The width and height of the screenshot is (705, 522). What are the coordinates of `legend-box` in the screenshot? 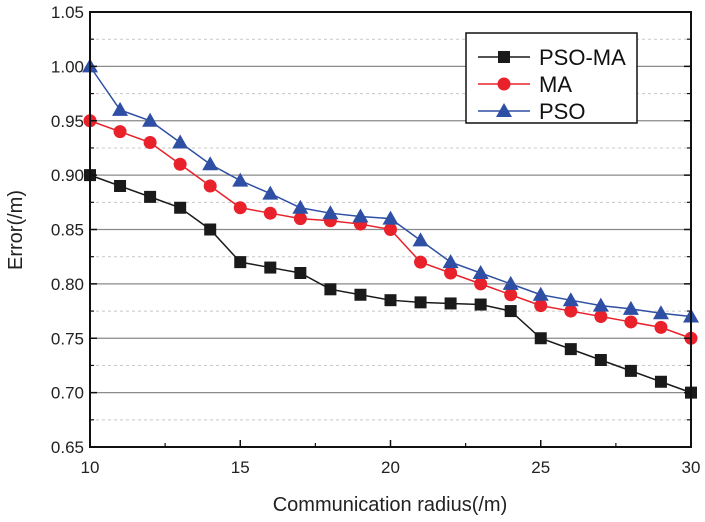 It's located at (551, 78).